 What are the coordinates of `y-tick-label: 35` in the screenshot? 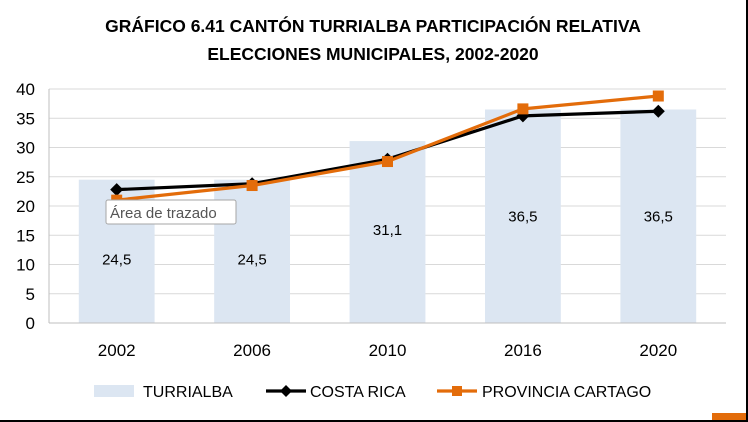 It's located at (25, 118).